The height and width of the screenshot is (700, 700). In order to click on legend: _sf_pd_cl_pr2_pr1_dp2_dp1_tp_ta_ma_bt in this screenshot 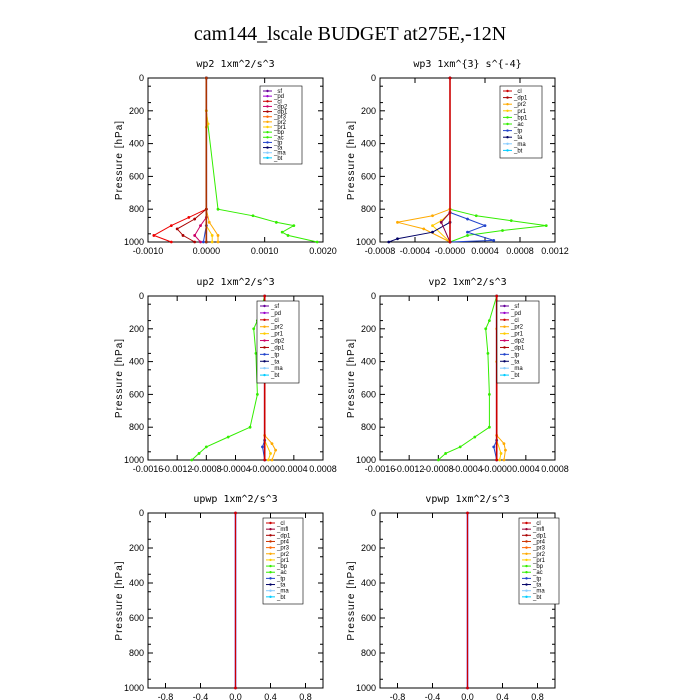, I will do `click(278, 342)`.